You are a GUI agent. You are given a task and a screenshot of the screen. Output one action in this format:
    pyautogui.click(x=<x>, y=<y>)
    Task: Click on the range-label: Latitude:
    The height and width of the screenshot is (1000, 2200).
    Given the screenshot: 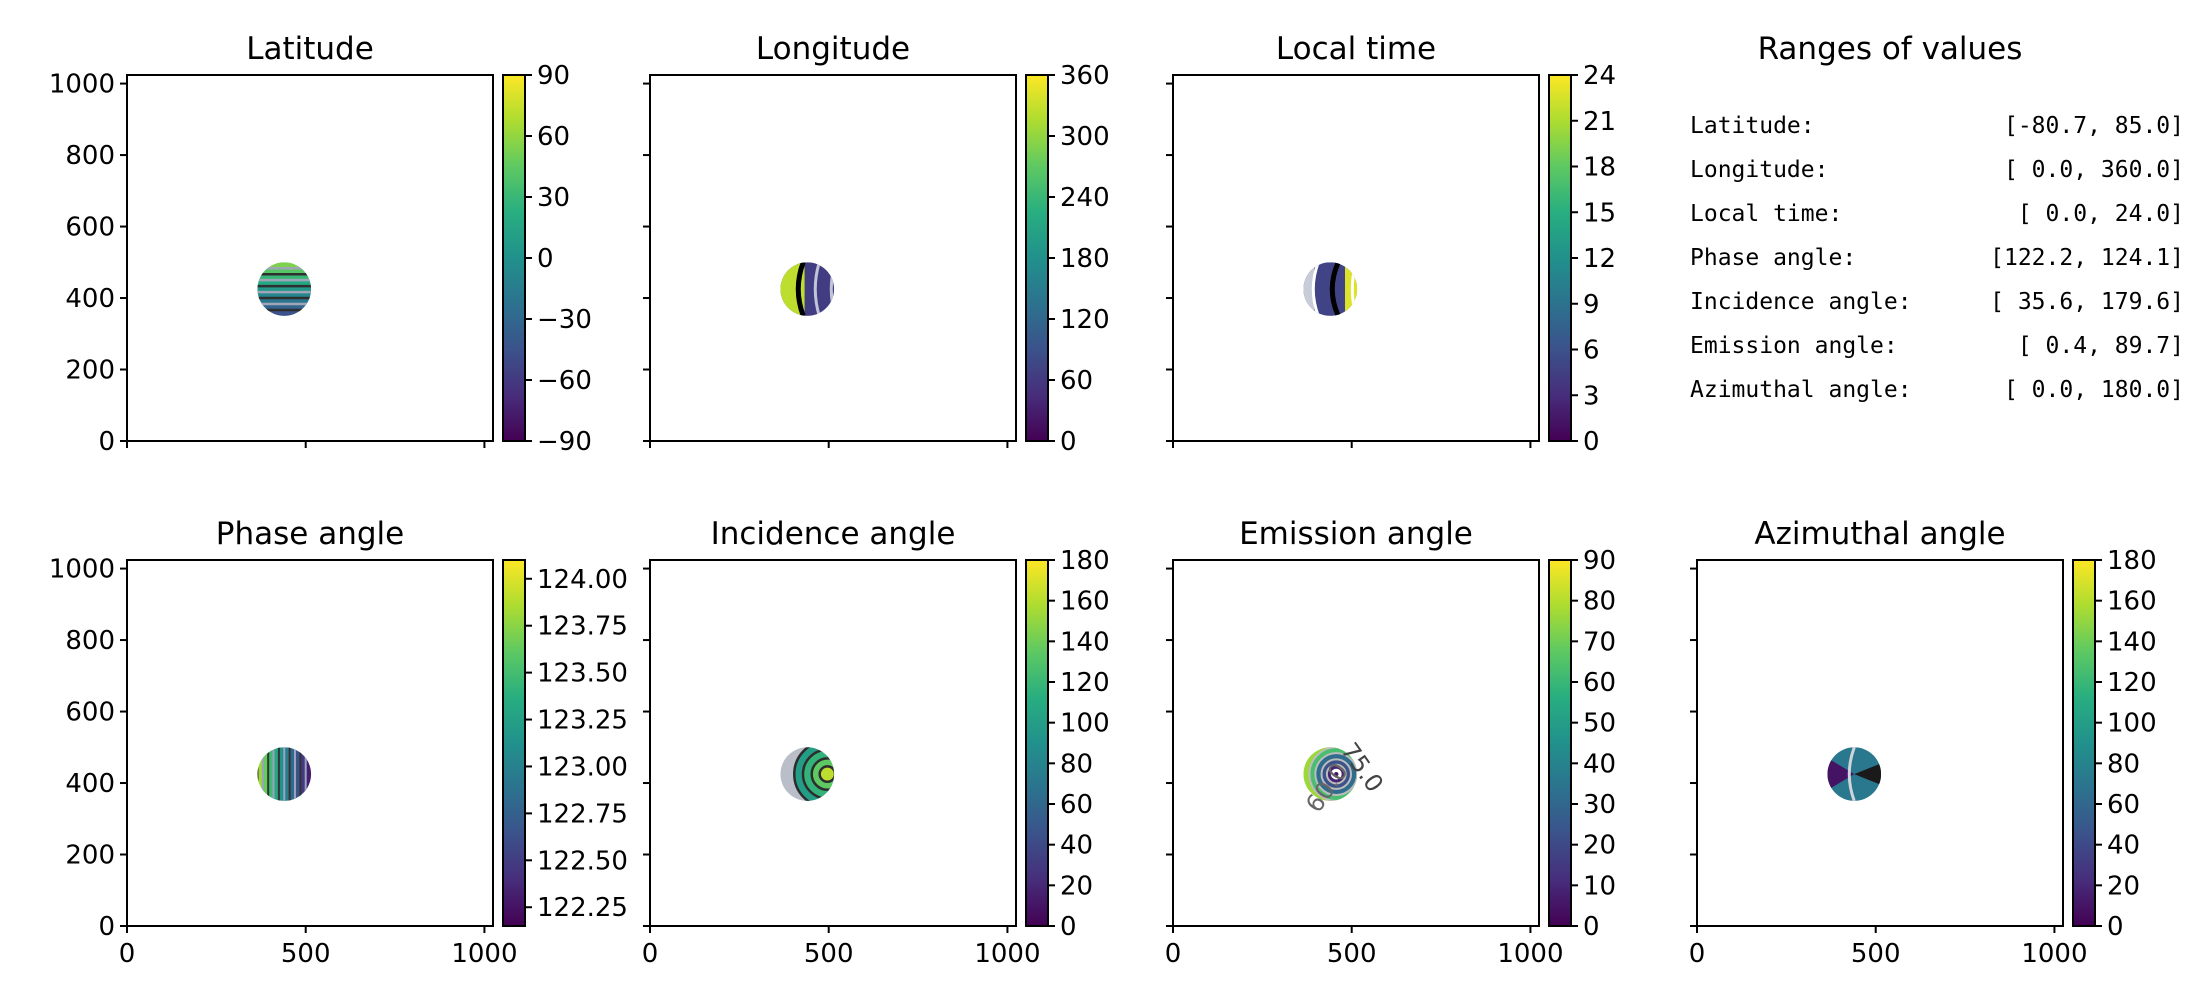 What is the action you would take?
    pyautogui.click(x=1752, y=126)
    